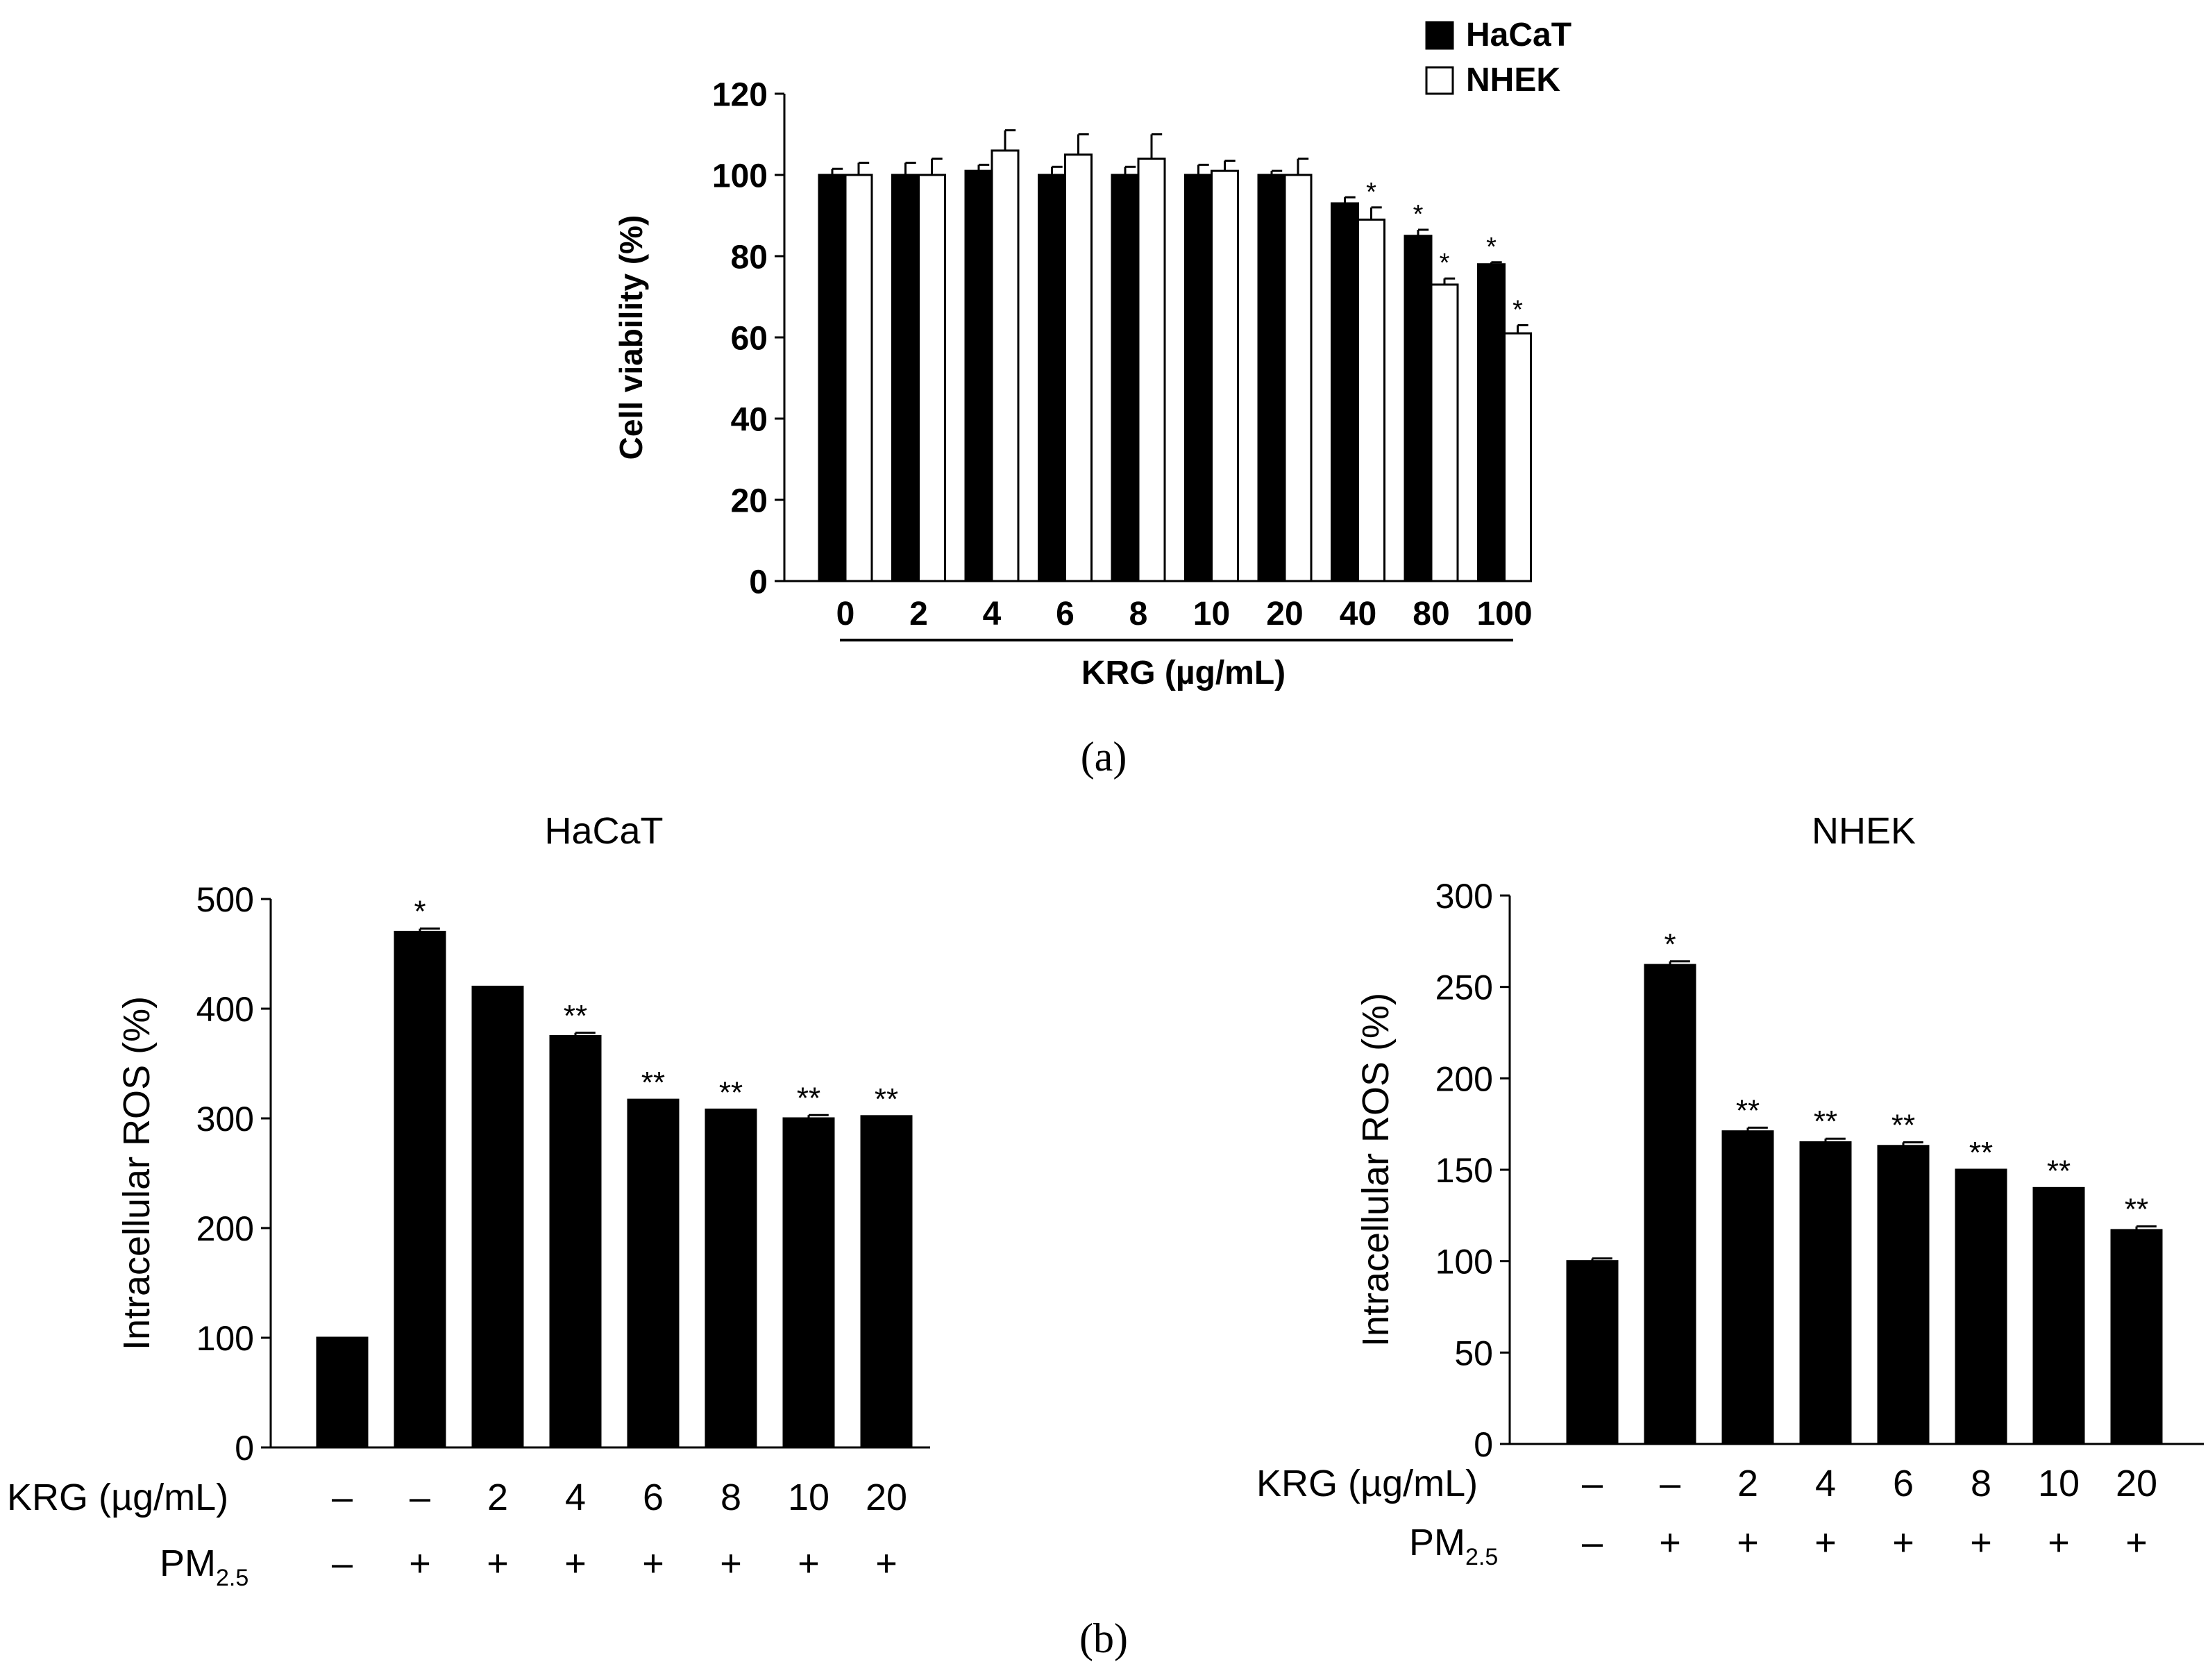 The height and width of the screenshot is (1680, 2208). What do you see at coordinates (1103, 1638) in the screenshot?
I see `panel-b-label: (b)` at bounding box center [1103, 1638].